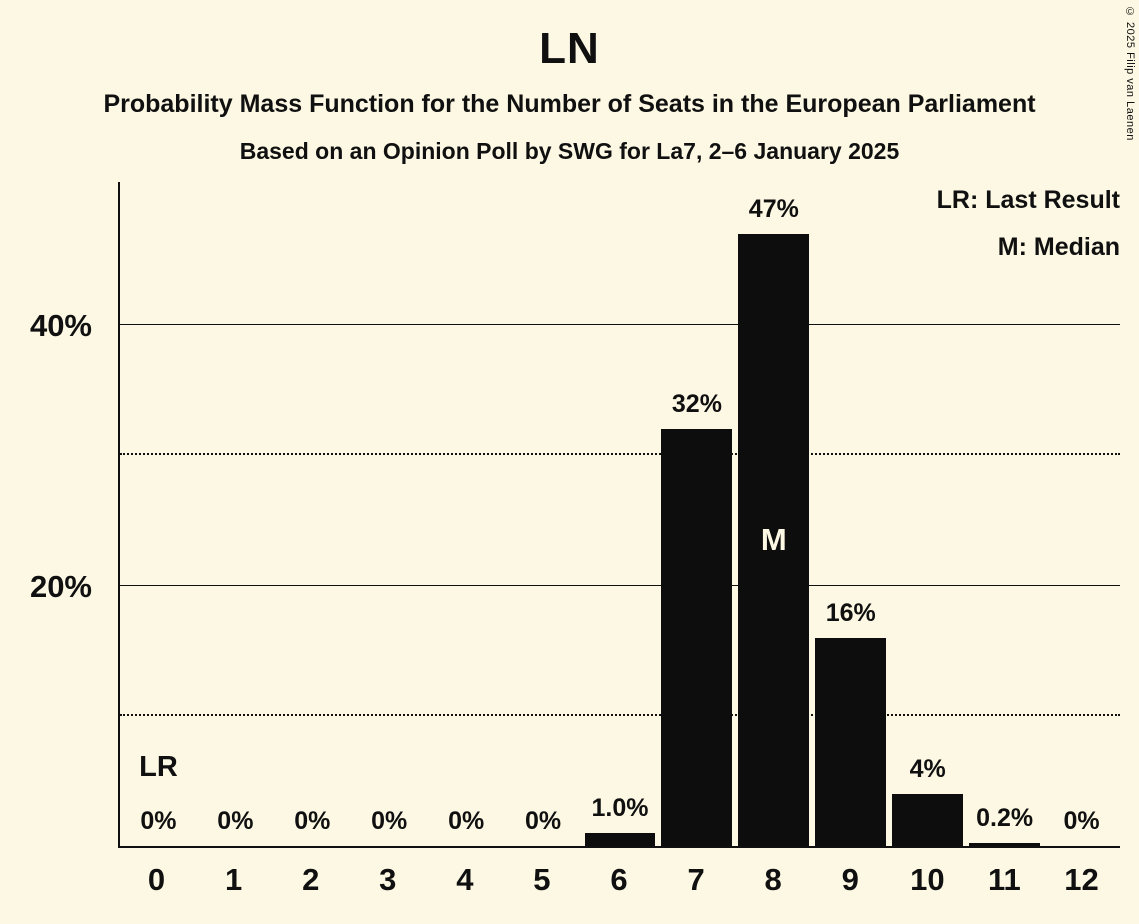  What do you see at coordinates (235, 514) in the screenshot?
I see `bar-slot-1: 0%` at bounding box center [235, 514].